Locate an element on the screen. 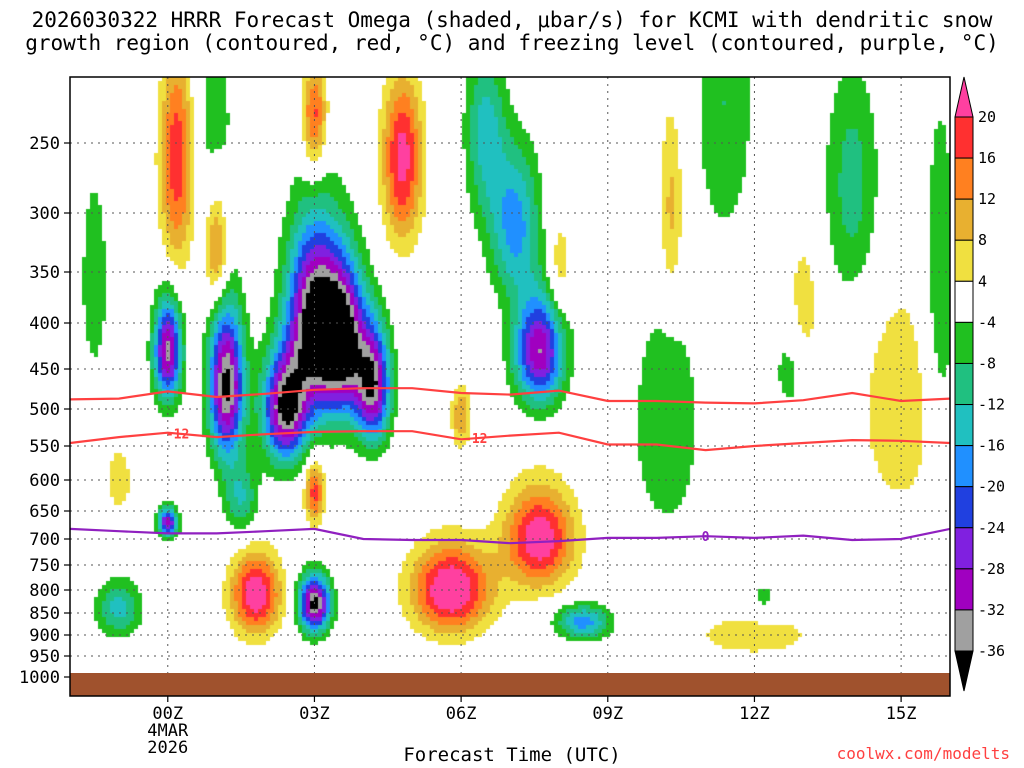  credit-link: coolwx.com/modelts is located at coordinates (923, 753).